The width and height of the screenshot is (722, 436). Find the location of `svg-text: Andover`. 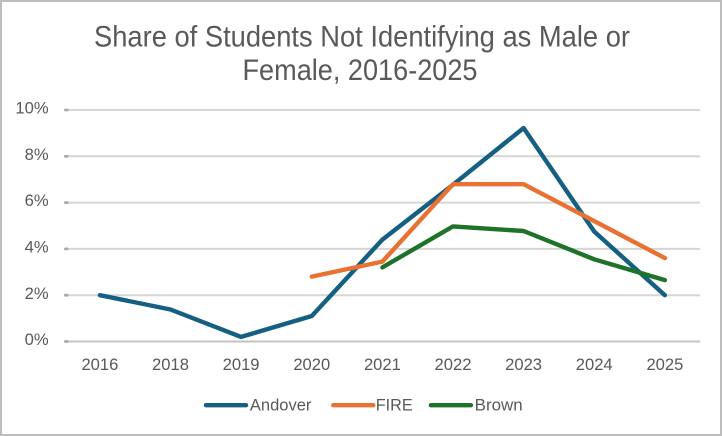

svg-text: Andover is located at coordinates (281, 406).